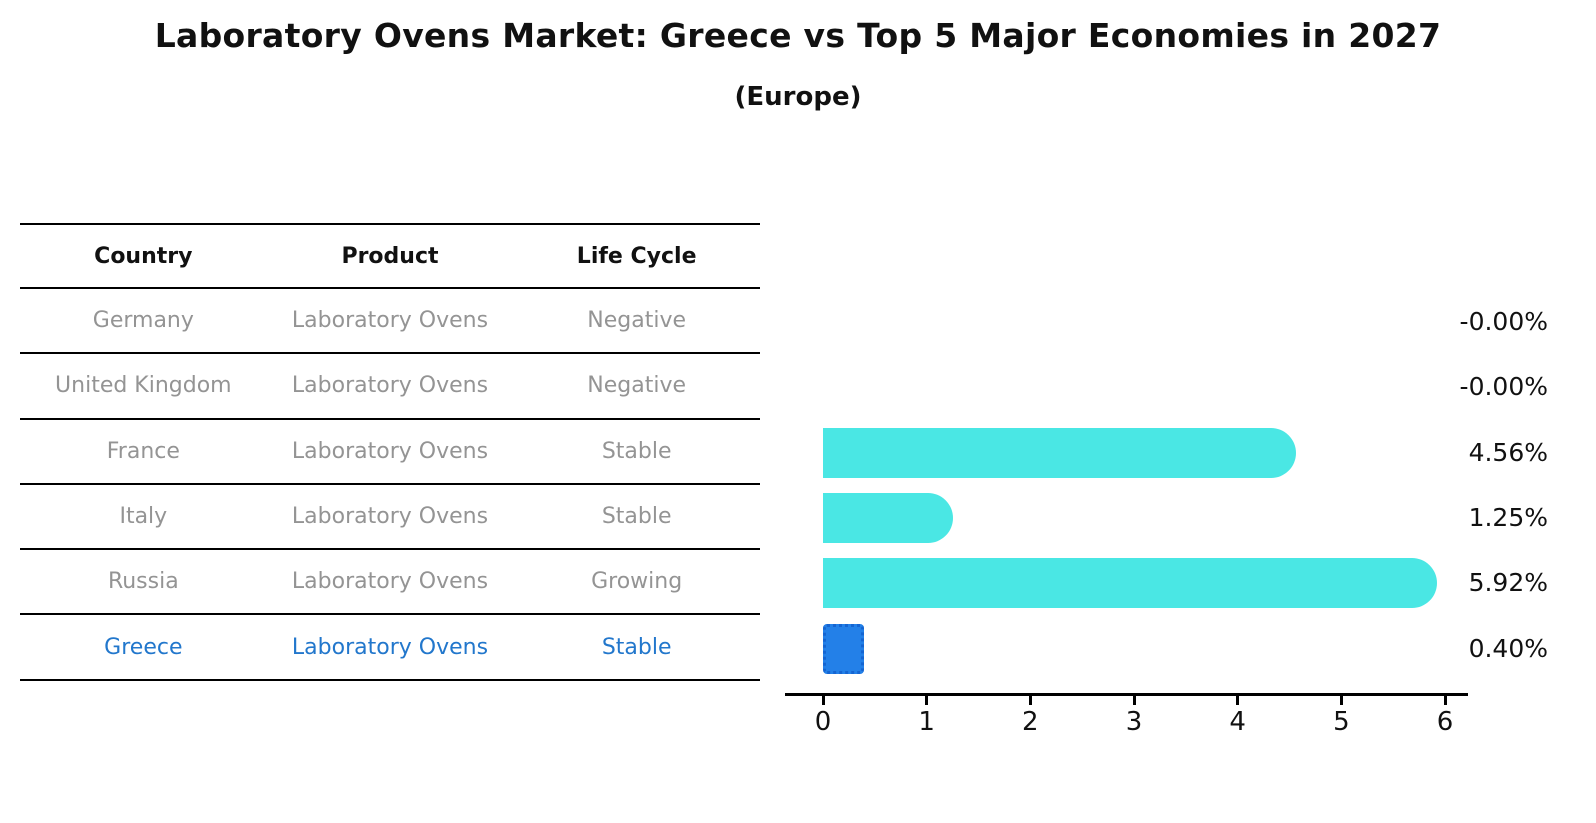  What do you see at coordinates (926, 722) in the screenshot?
I see `x-axis-tick-label: 1` at bounding box center [926, 722].